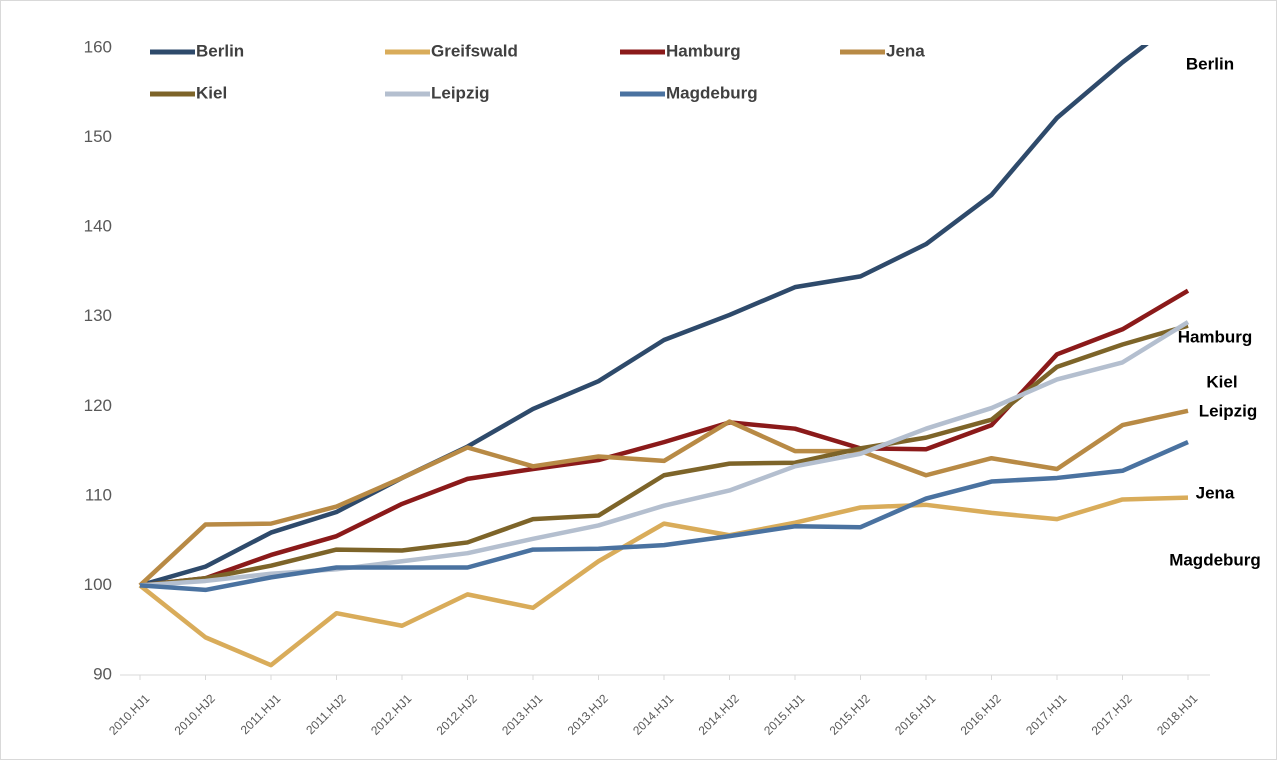 The height and width of the screenshot is (760, 1277). Describe the element at coordinates (129, 714) in the screenshot. I see `x-tick-label: 2010.HJ1` at that location.